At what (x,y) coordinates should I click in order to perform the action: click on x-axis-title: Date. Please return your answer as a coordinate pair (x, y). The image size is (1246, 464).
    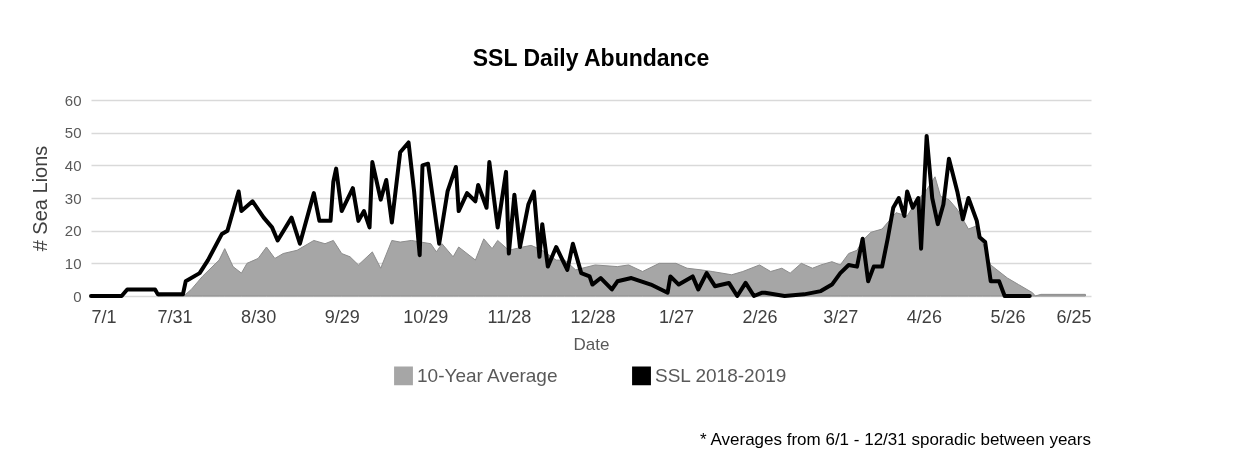
    Looking at the image, I should click on (591, 344).